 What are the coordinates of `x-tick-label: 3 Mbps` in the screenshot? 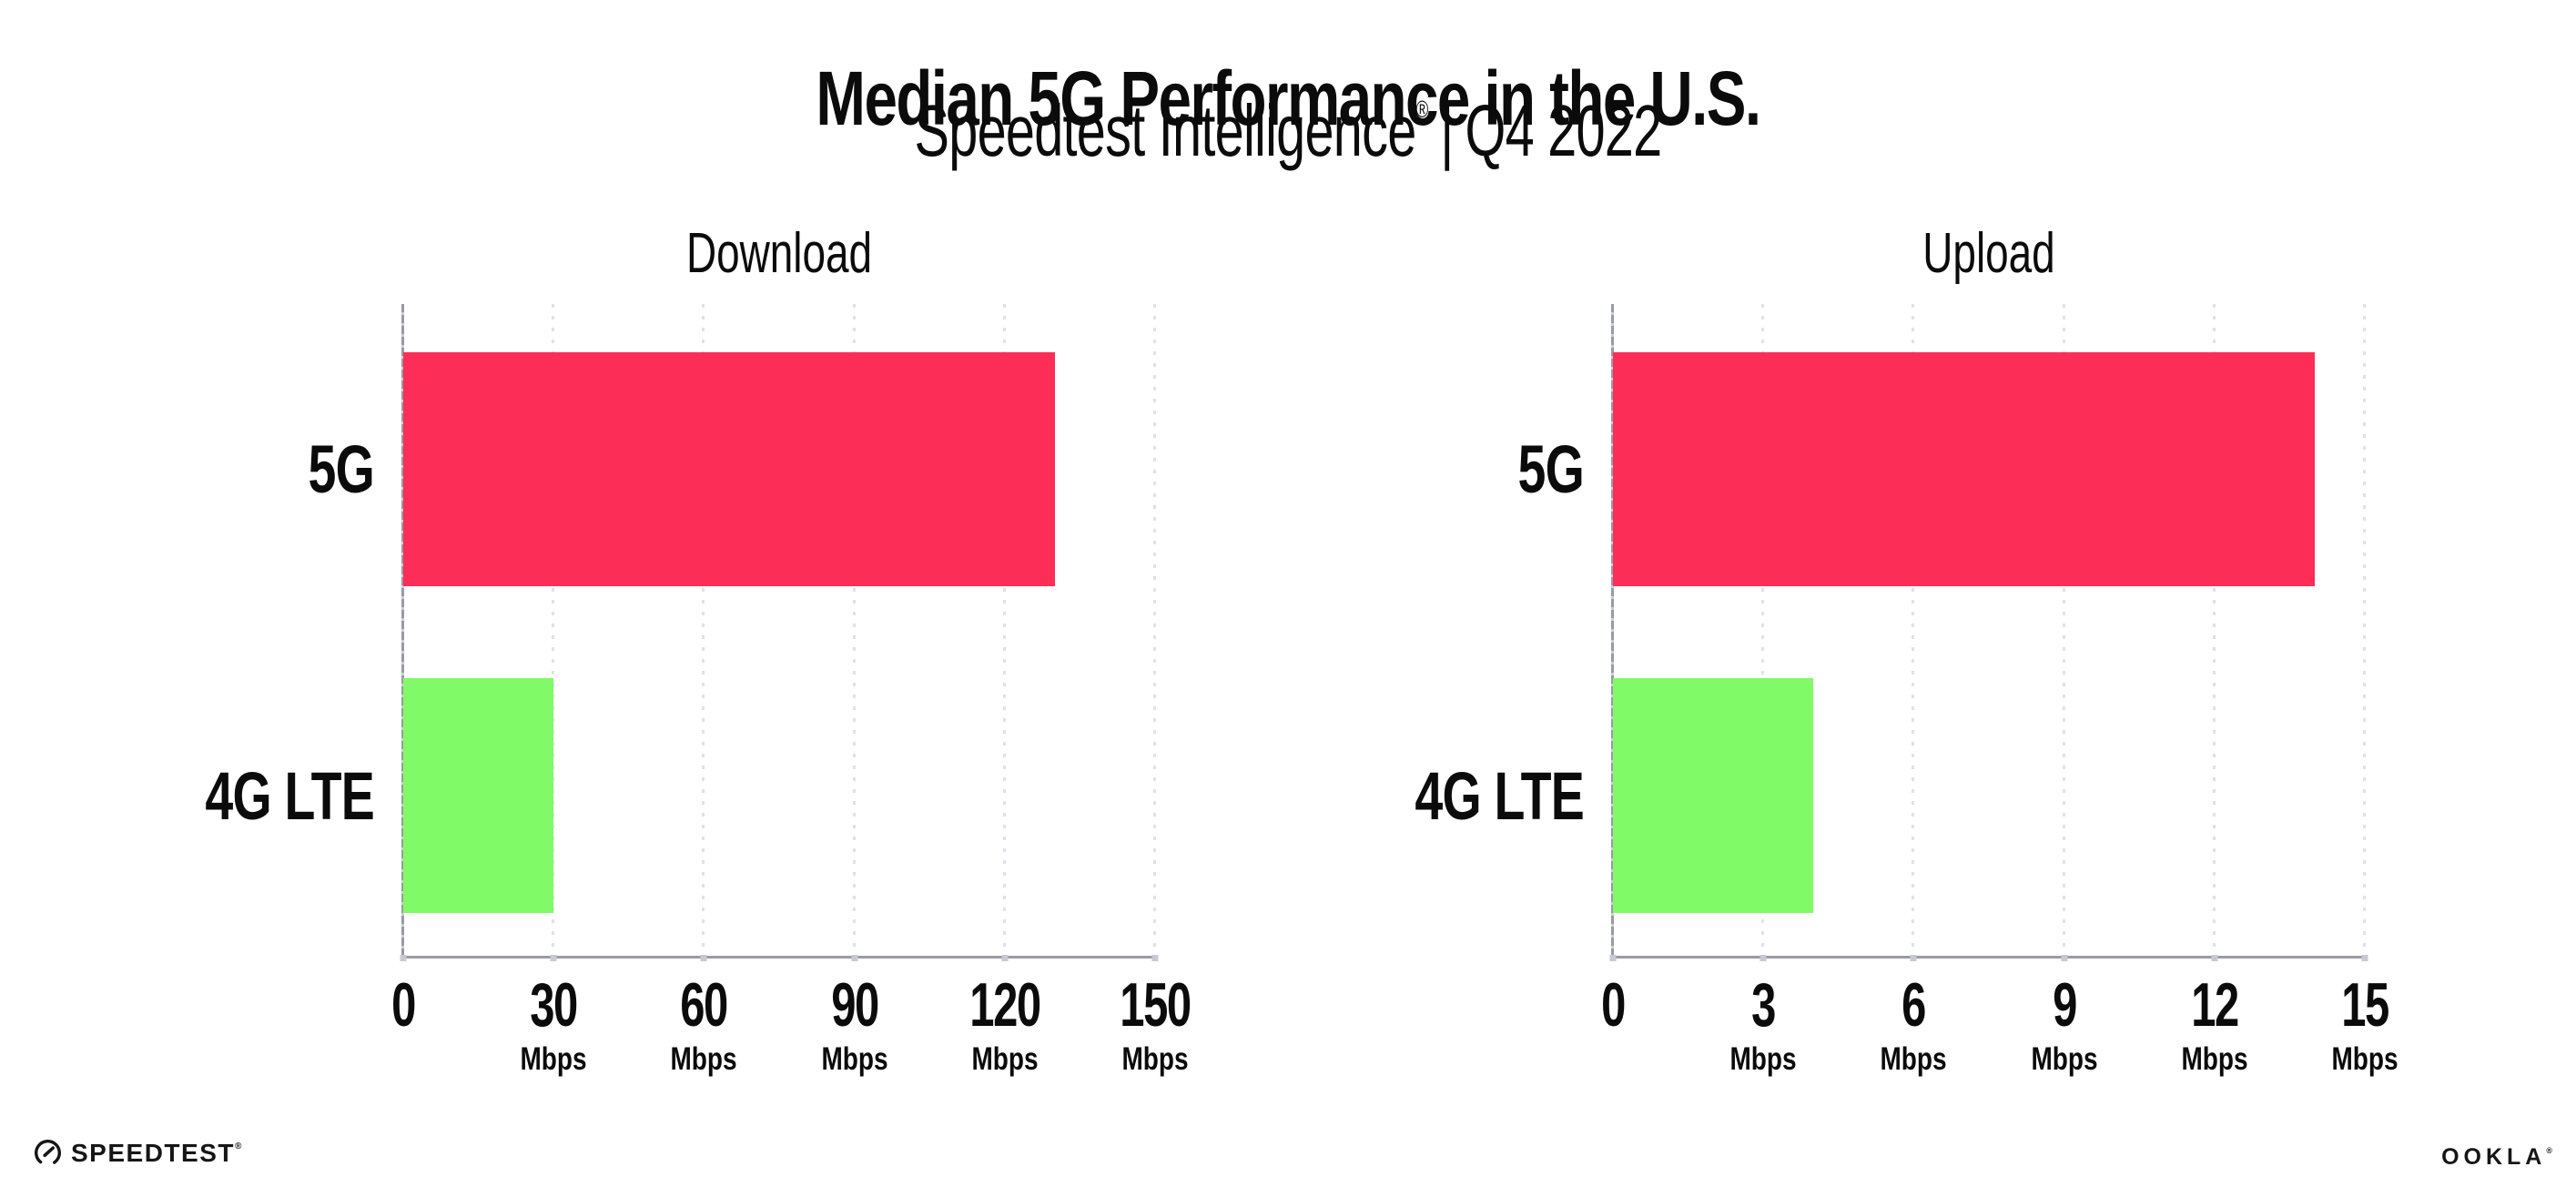 It's located at (1763, 1024).